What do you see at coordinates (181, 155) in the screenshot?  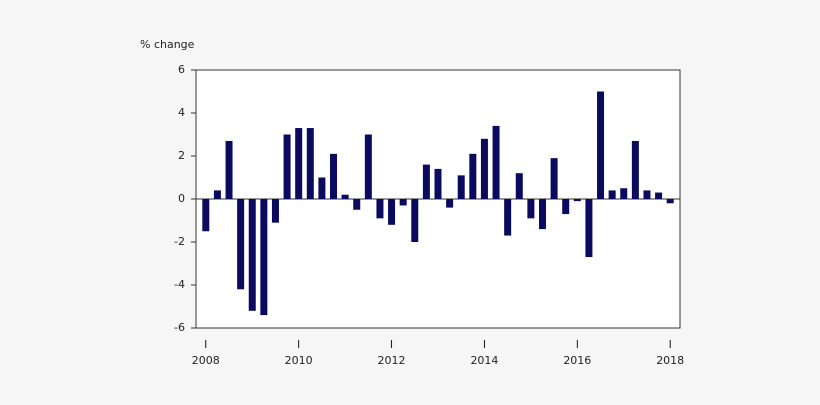 I see `y-tick-label: 2` at bounding box center [181, 155].